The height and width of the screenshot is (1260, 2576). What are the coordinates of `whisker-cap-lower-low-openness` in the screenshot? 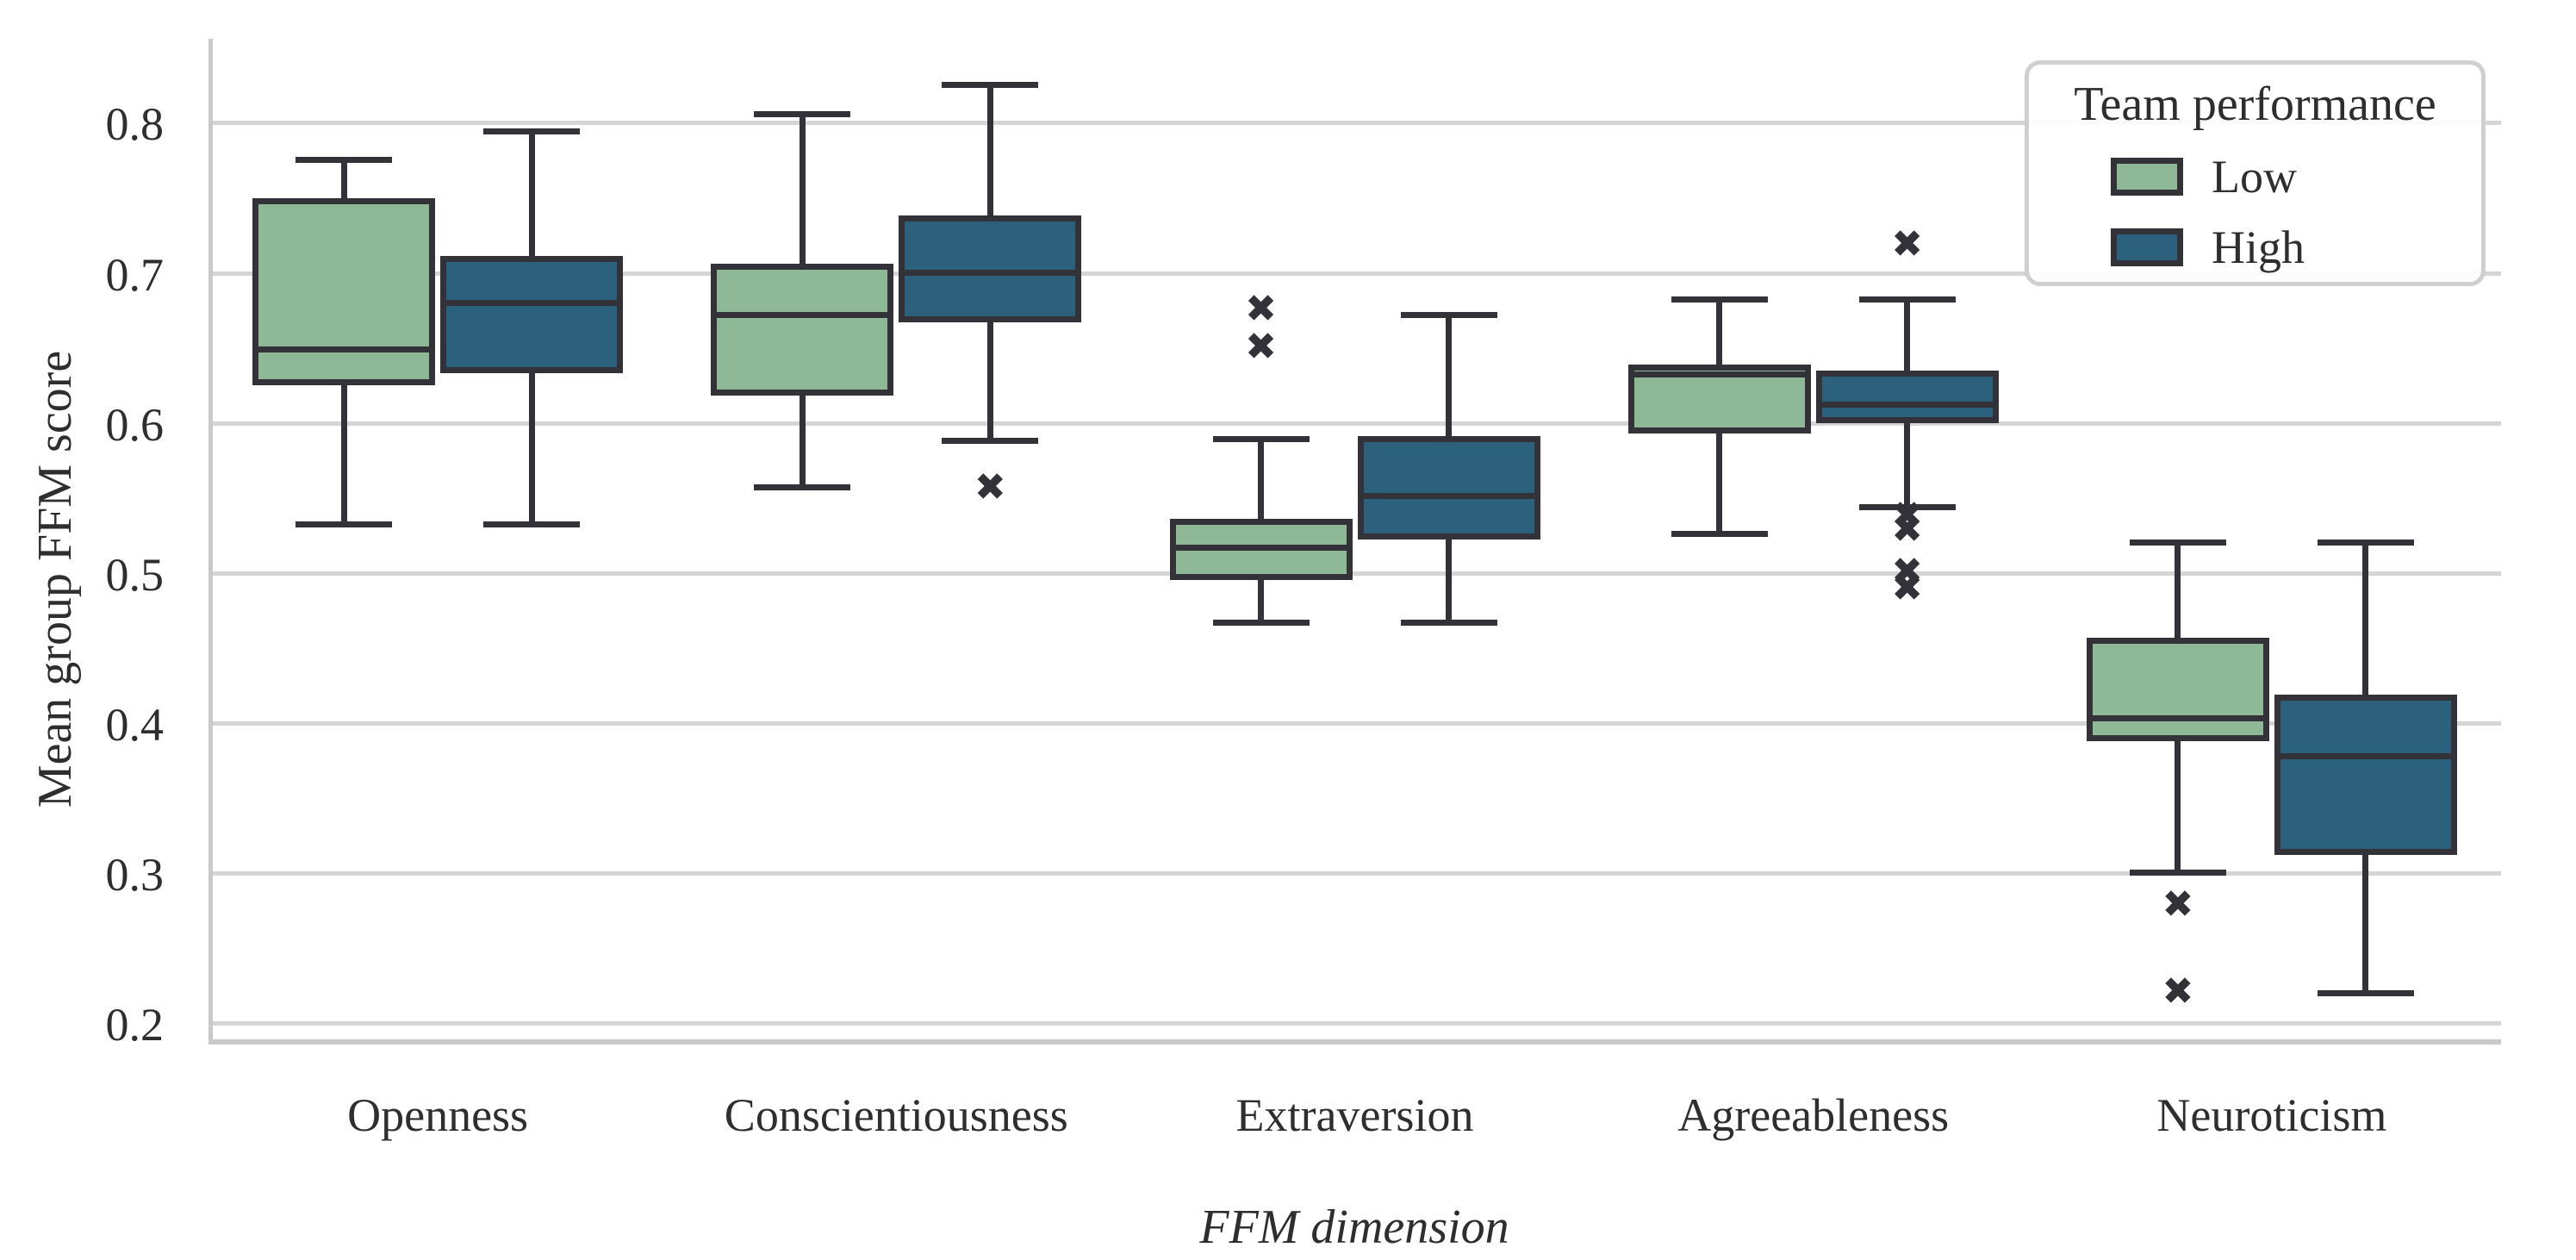 It's located at (345, 525).